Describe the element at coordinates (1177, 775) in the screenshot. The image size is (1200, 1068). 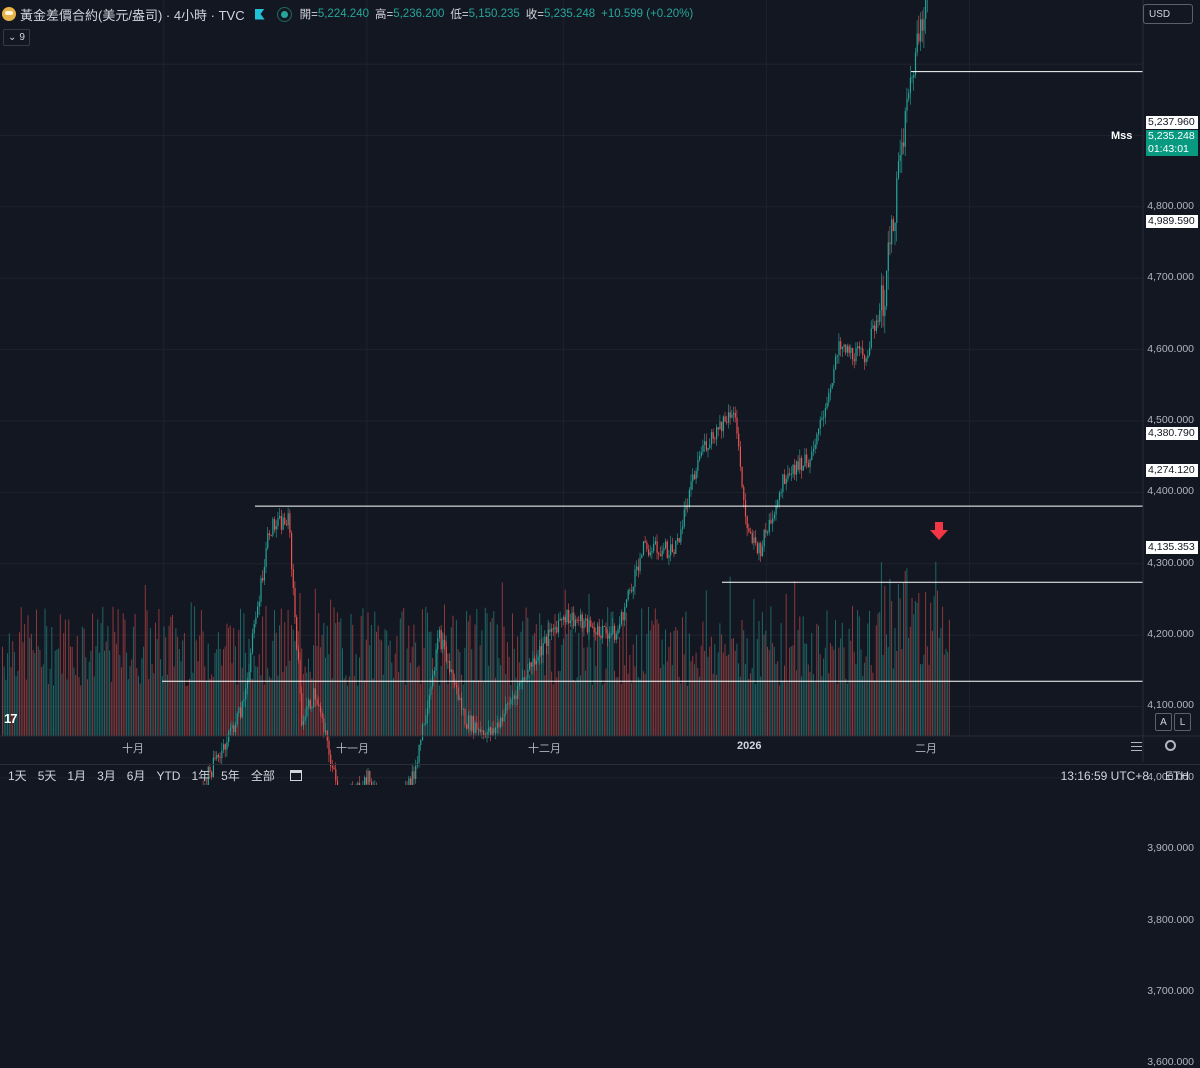
I see `session-label: ETH` at that location.